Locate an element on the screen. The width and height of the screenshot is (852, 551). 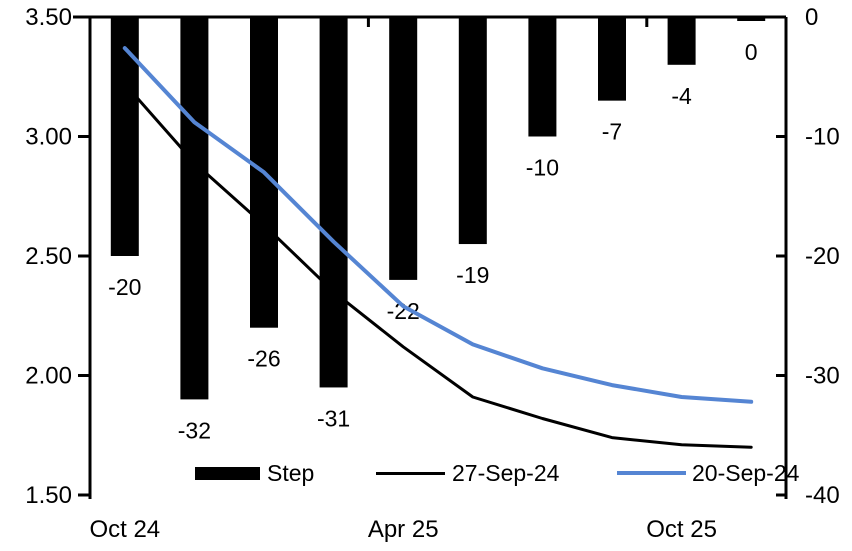
bar-value-label: -31 is located at coordinates (333, 418).